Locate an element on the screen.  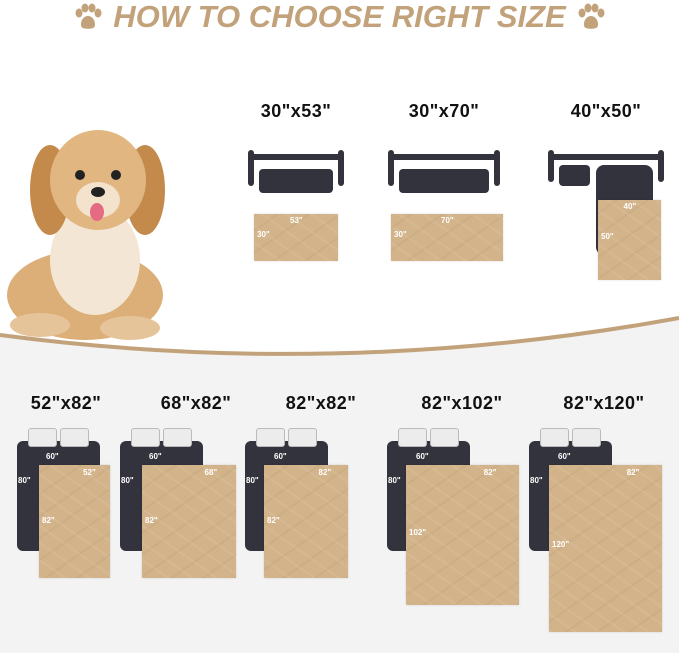
size-label: 30"x53" is located at coordinates (296, 111).